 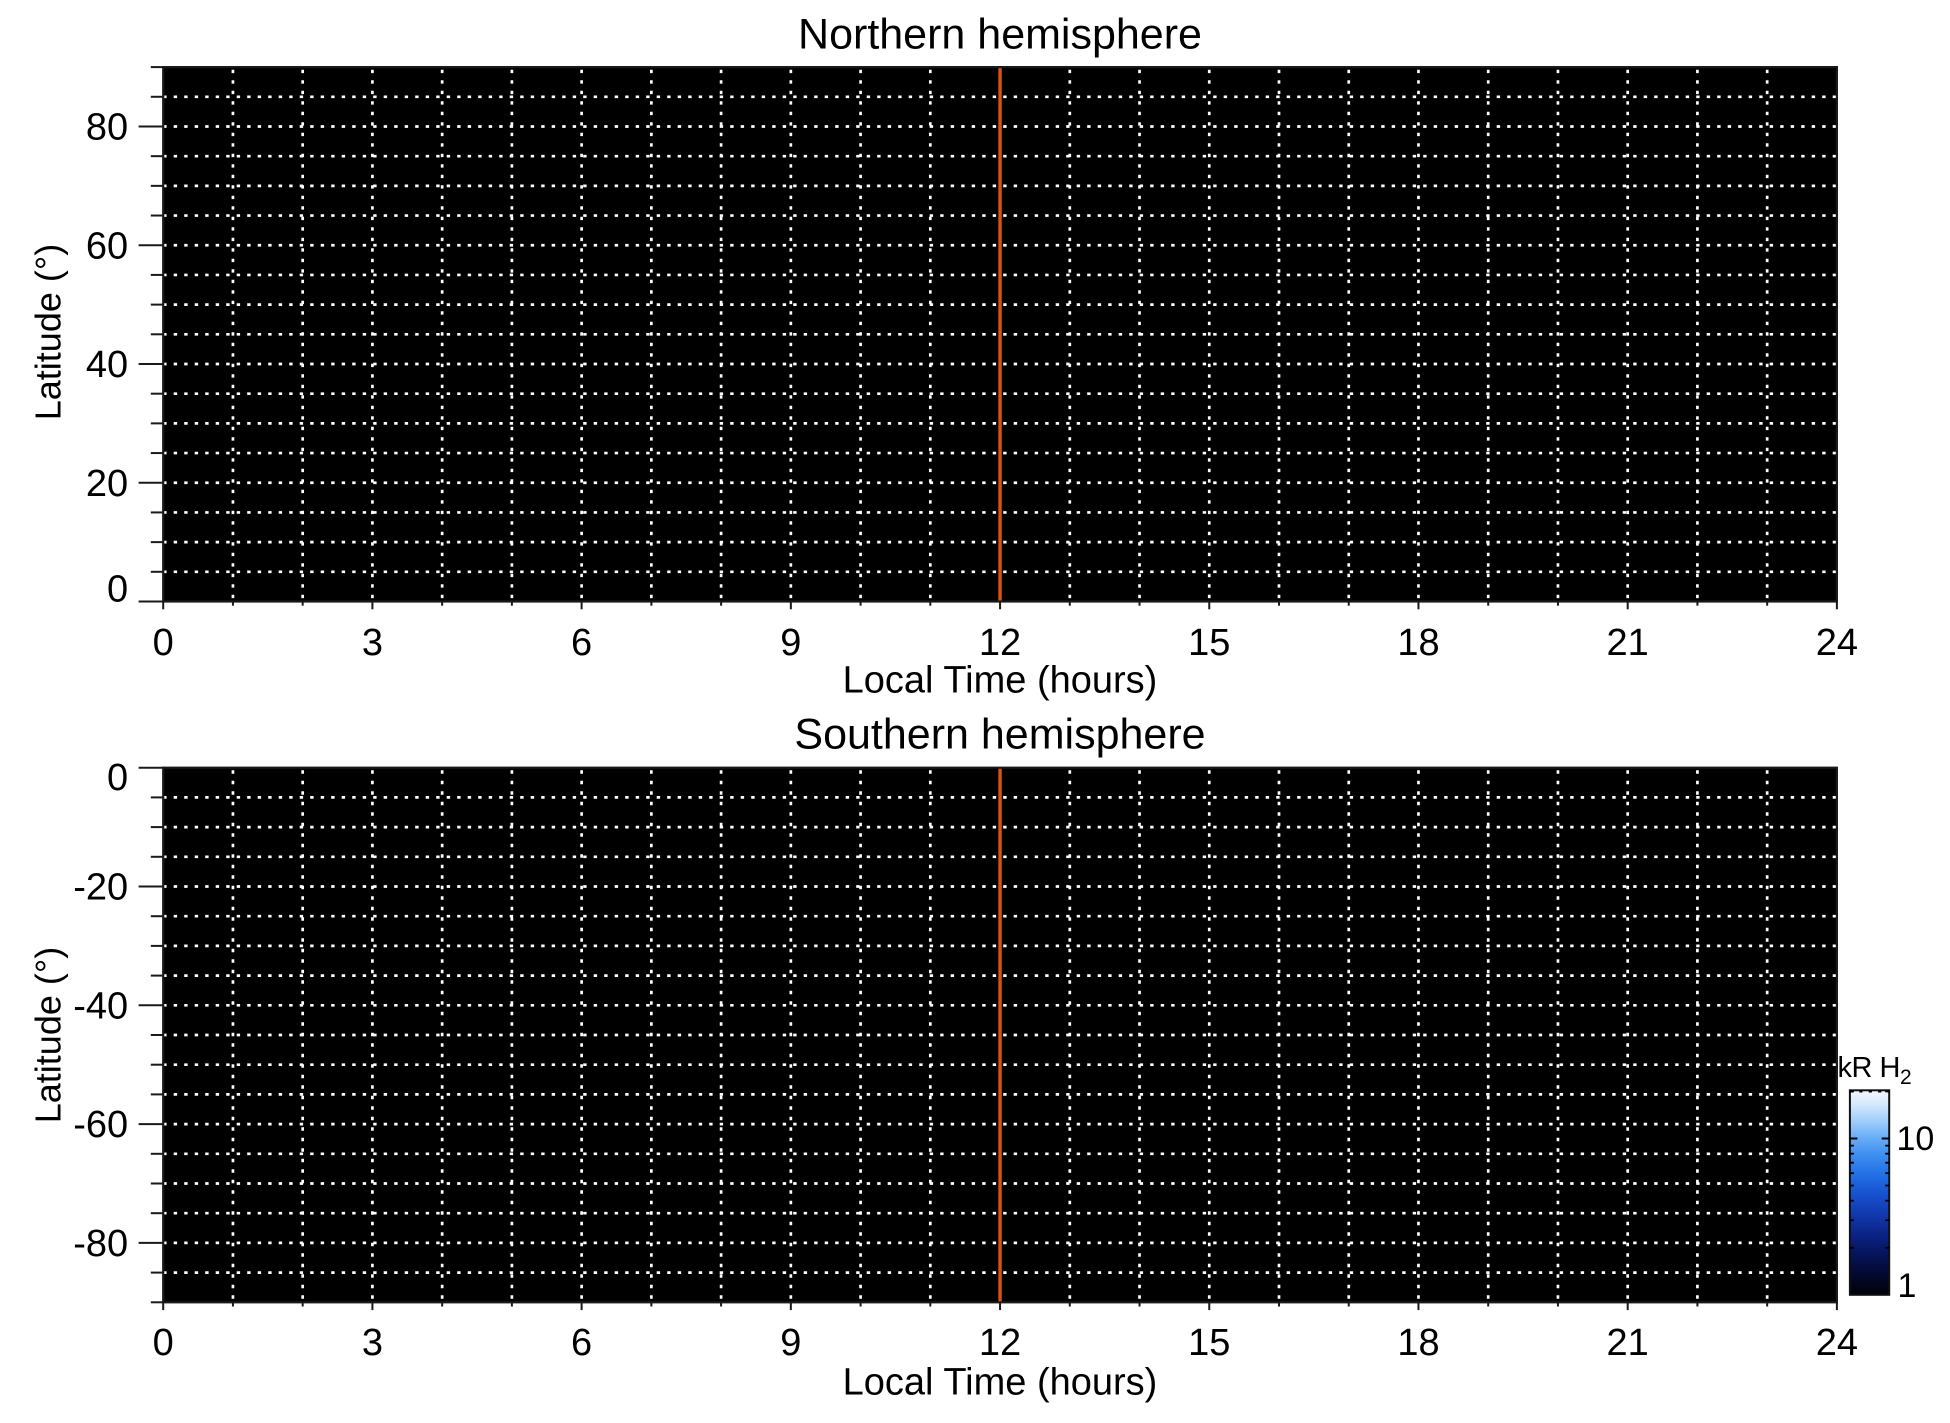 What do you see at coordinates (1907, 1286) in the screenshot?
I see `svg-text: 1` at bounding box center [1907, 1286].